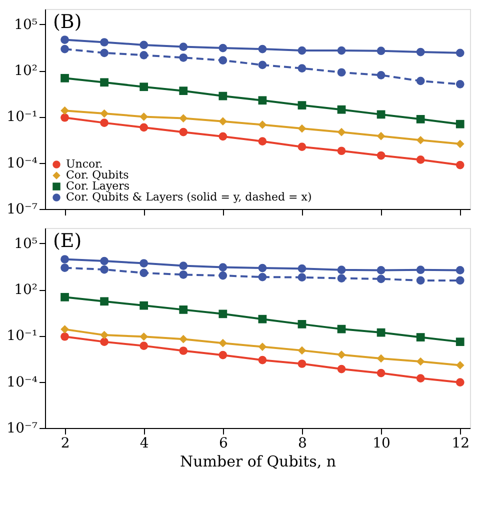  Describe the element at coordinates (65, 444) in the screenshot. I see `x-tick-label: 2` at that location.